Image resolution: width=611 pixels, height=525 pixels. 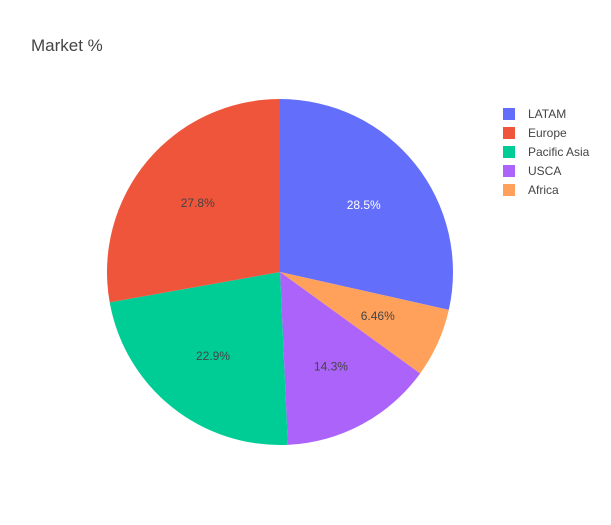 What do you see at coordinates (547, 133) in the screenshot?
I see `legend-label: Europe` at bounding box center [547, 133].